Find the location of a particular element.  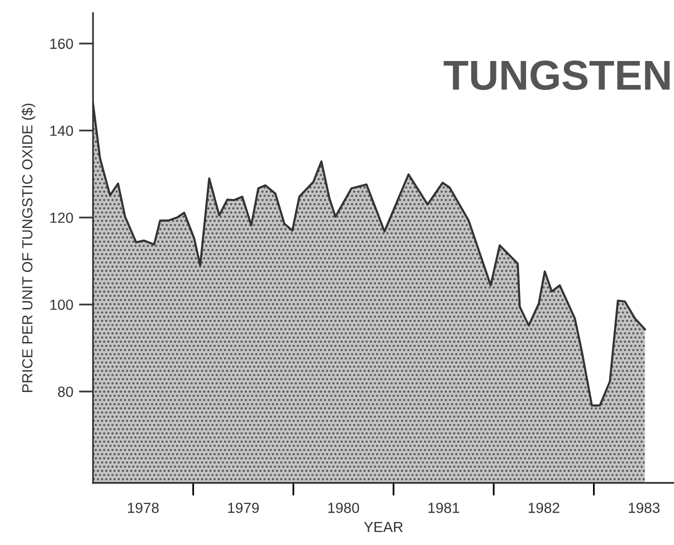

y-tick-label: 160 is located at coordinates (61, 43).